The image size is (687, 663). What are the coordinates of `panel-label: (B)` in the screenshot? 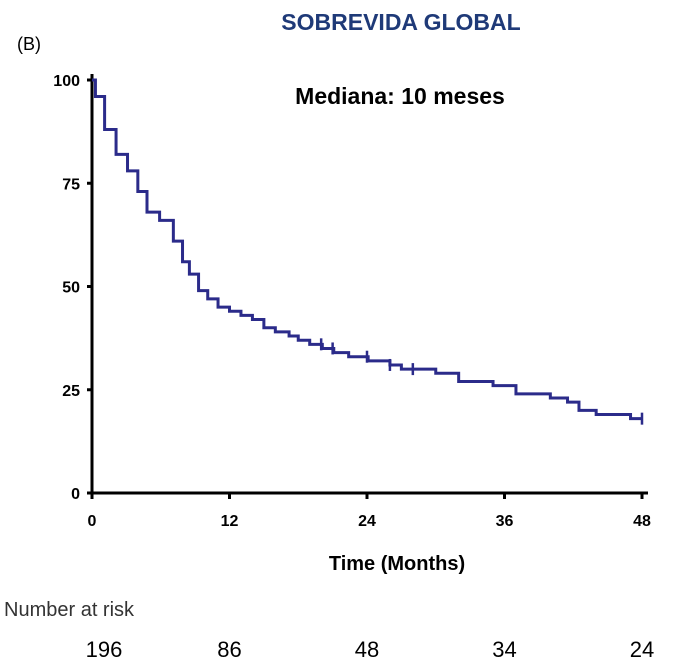 It's located at (29, 44).